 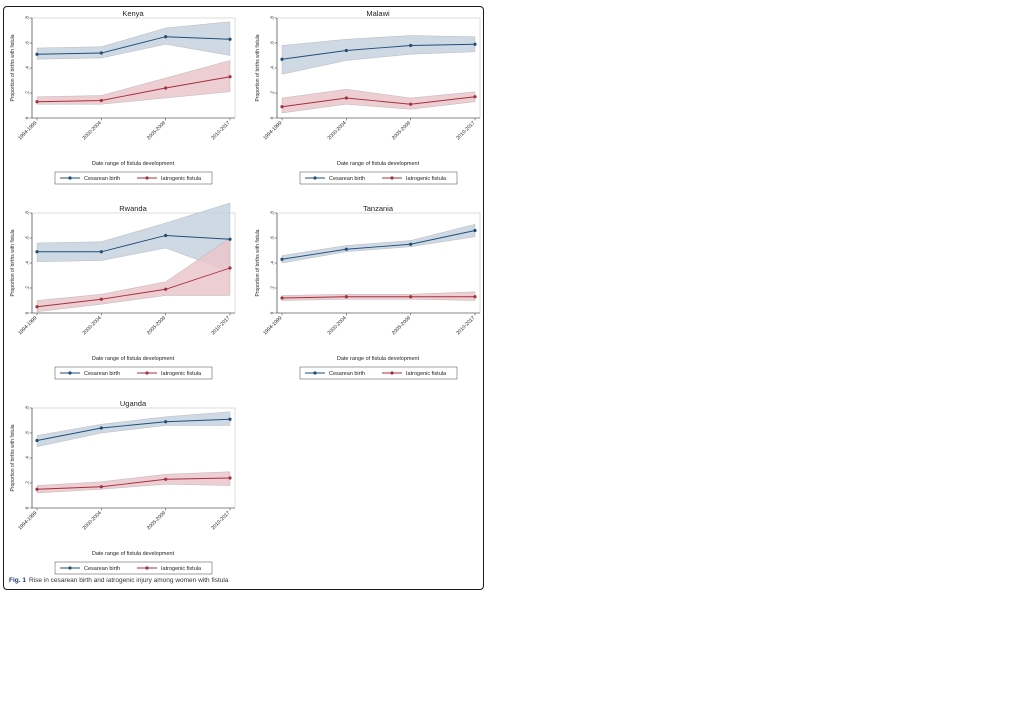 I want to click on series-line-iatrogenic, so click(x=133, y=89).